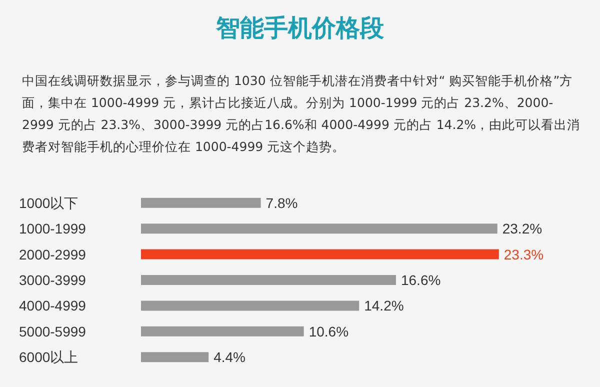 This screenshot has height=387, width=600. What do you see at coordinates (48, 202) in the screenshot?
I see `y-tick-label: 1000以下` at bounding box center [48, 202].